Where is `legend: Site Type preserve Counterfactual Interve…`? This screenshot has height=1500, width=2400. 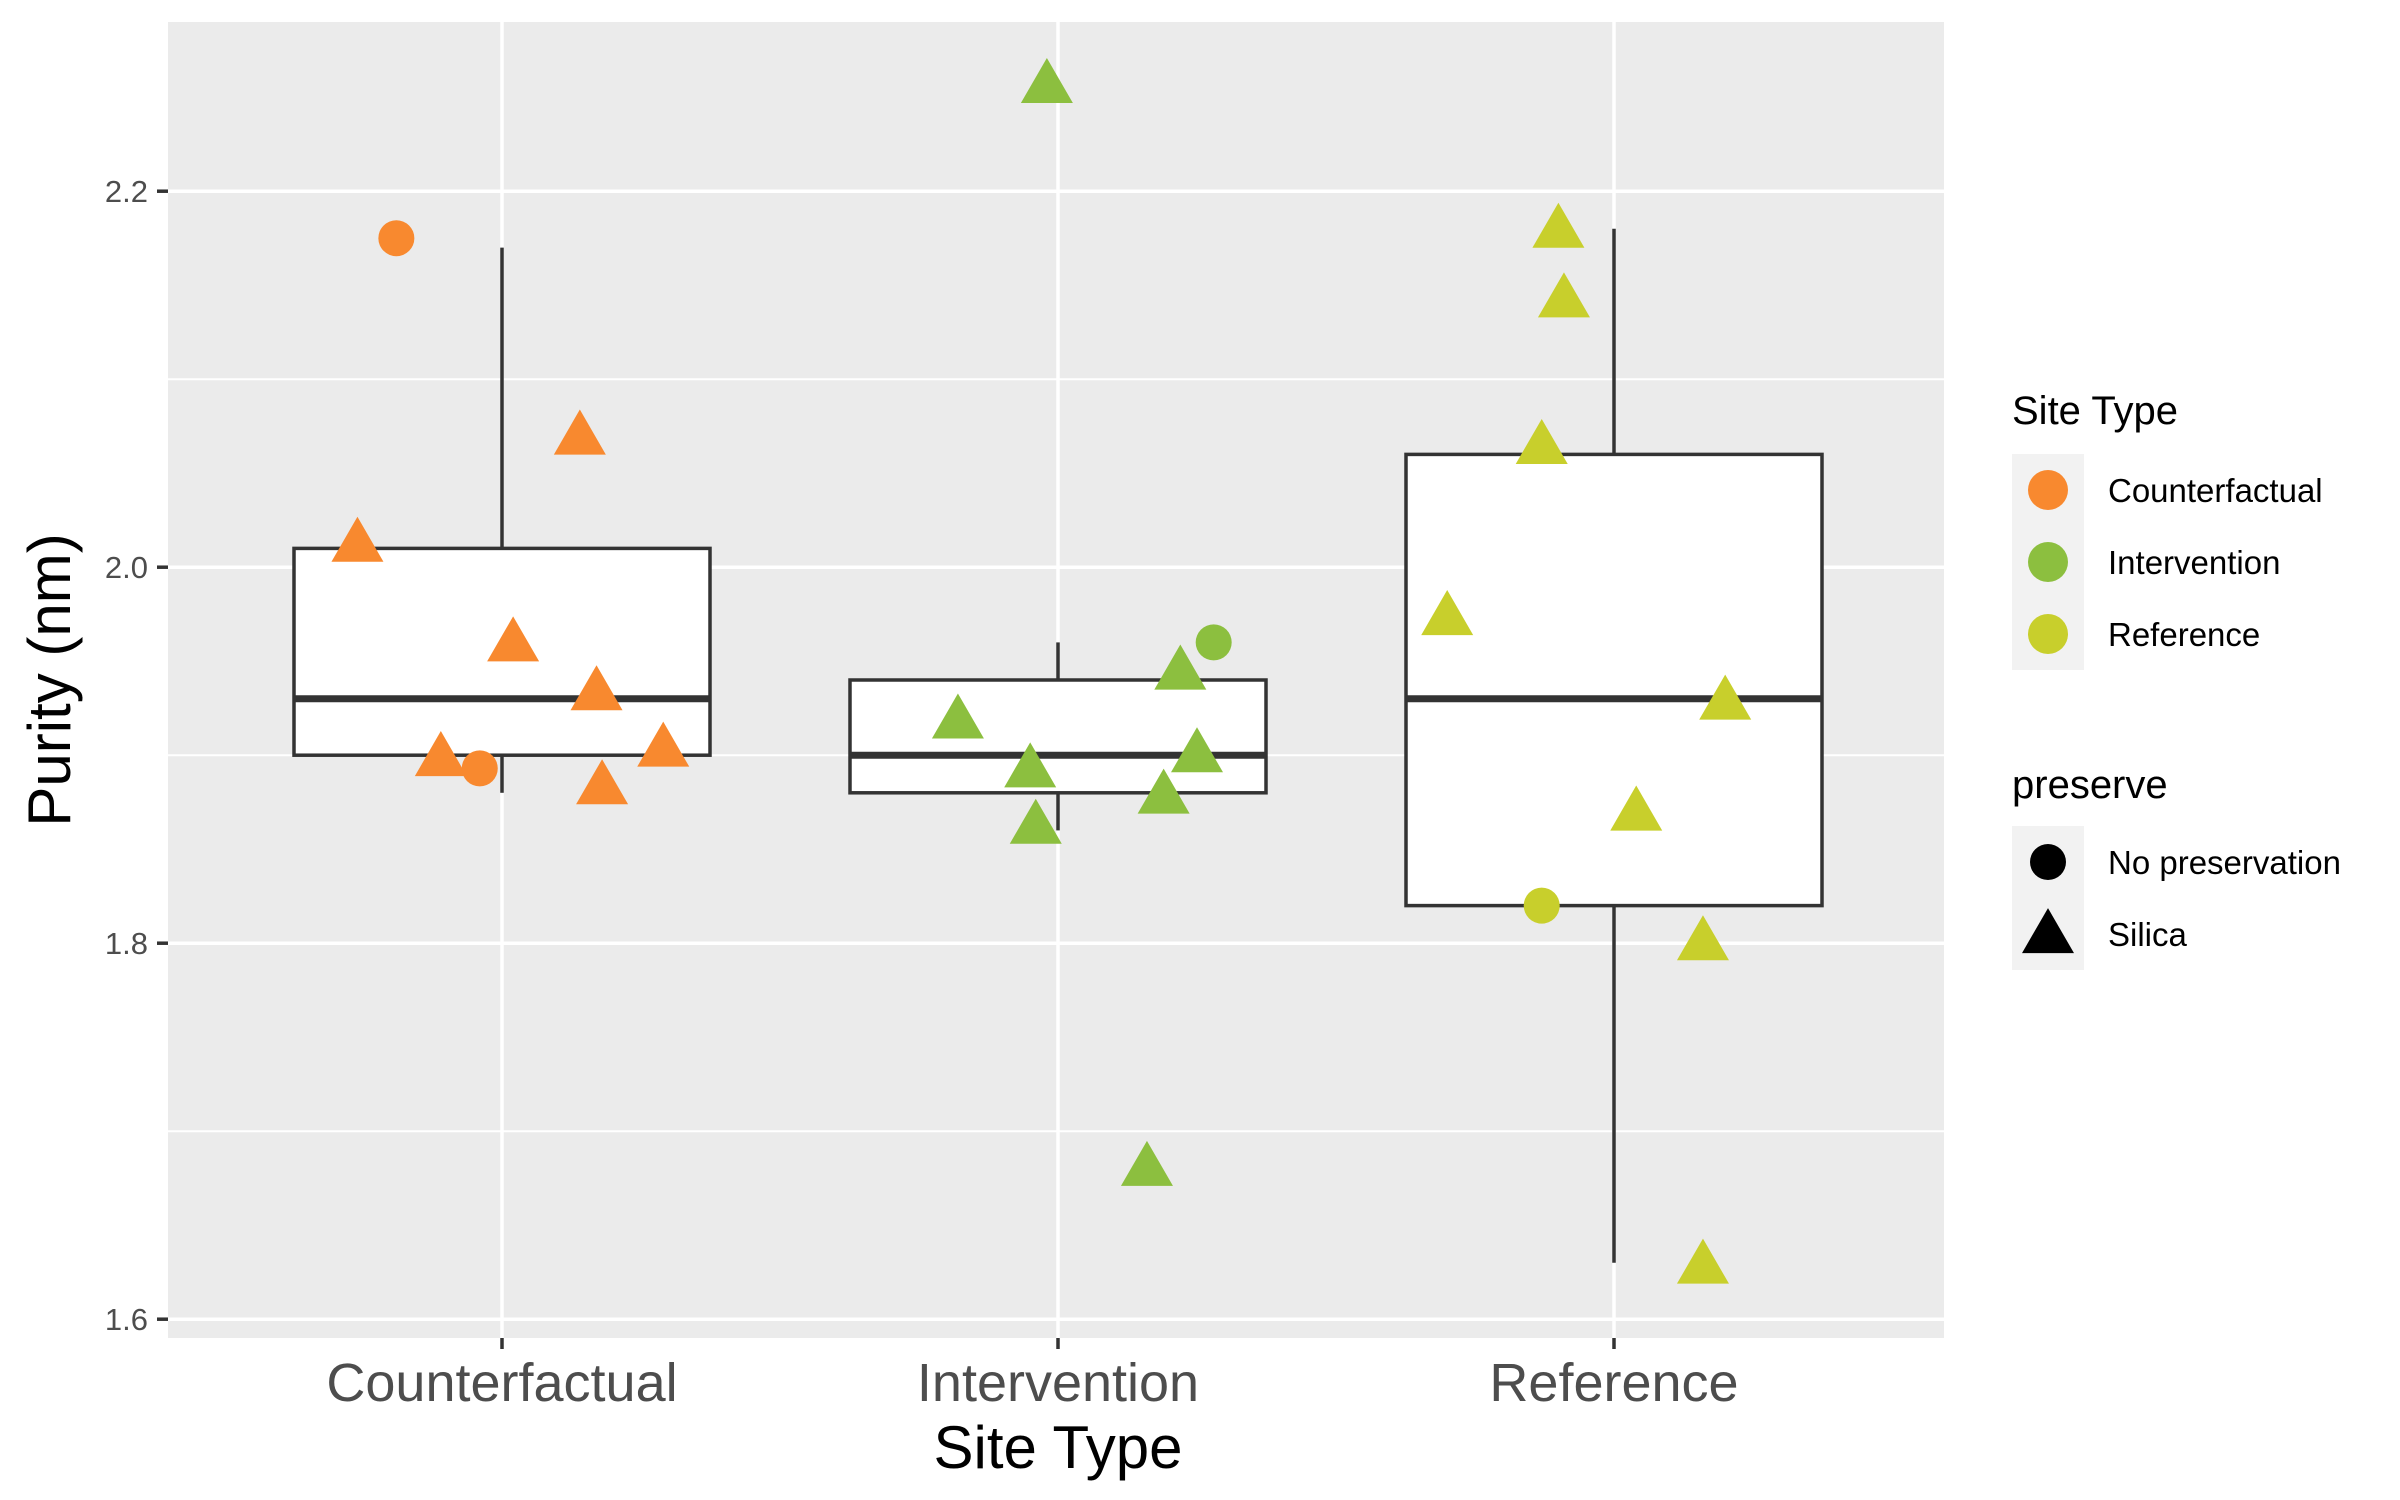
legend: Site Type preserve Counterfactual Interve… is located at coordinates (2176, 679).